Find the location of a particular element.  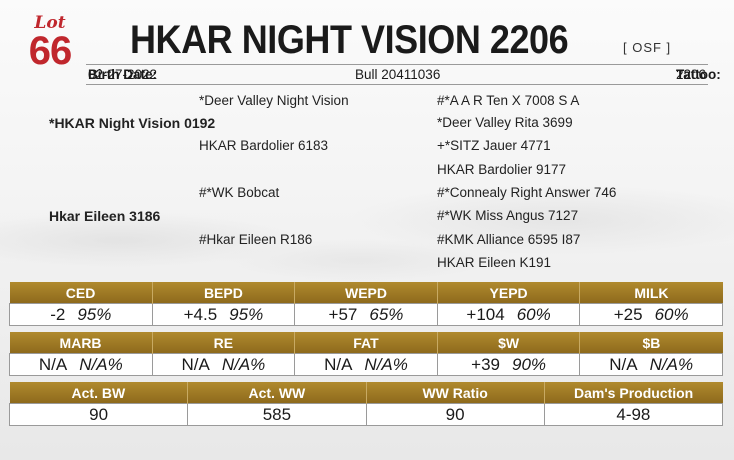

epd-cell-wepd: +57 65% is located at coordinates (366, 314).